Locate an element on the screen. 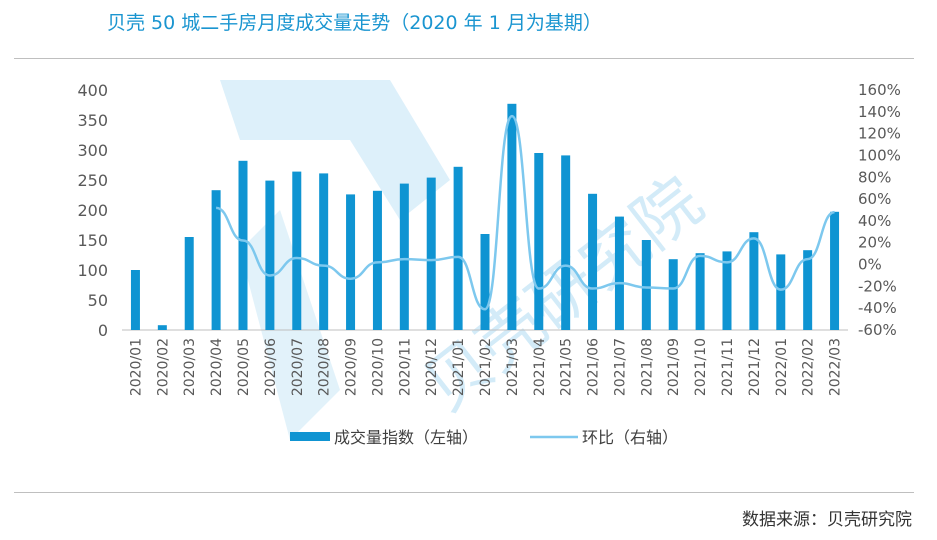  right-tick-label: -20% is located at coordinates (877, 286).